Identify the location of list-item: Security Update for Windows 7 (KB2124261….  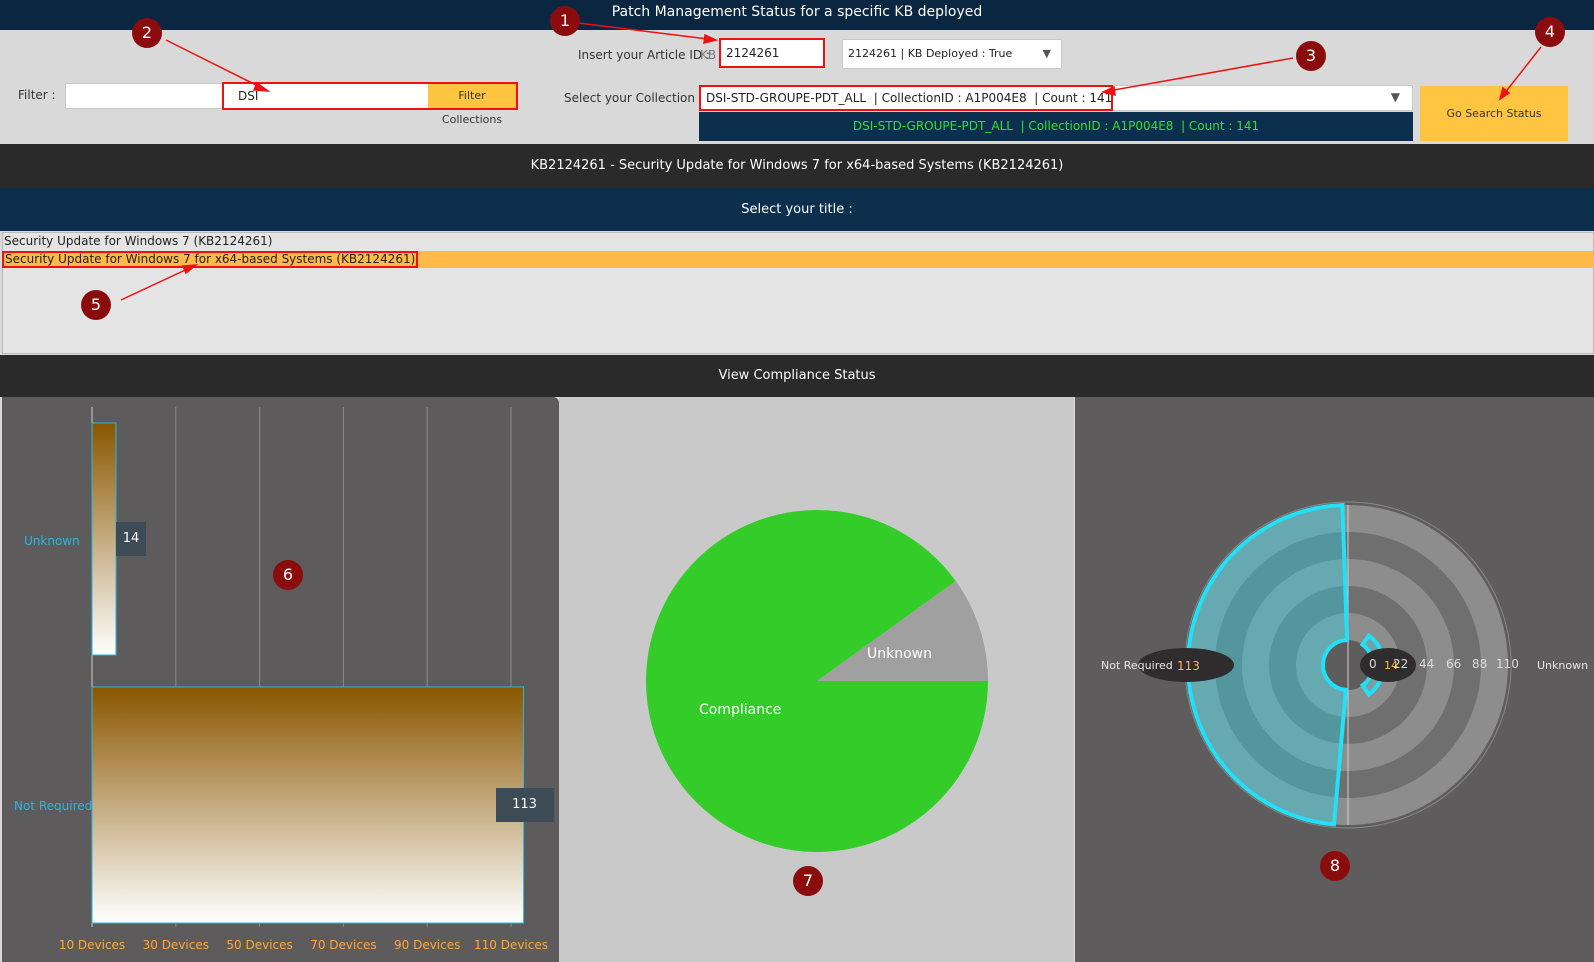
(138, 241).